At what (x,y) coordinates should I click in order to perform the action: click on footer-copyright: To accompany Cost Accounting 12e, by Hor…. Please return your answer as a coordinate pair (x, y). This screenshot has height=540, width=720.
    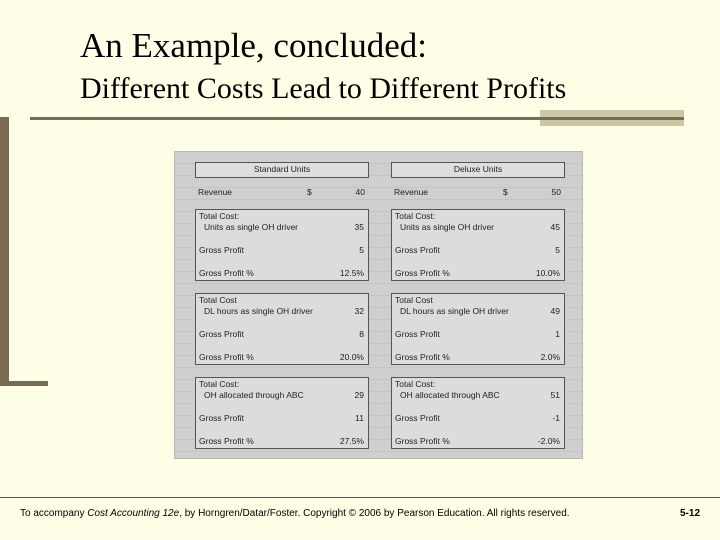
    Looking at the image, I should click on (295, 513).